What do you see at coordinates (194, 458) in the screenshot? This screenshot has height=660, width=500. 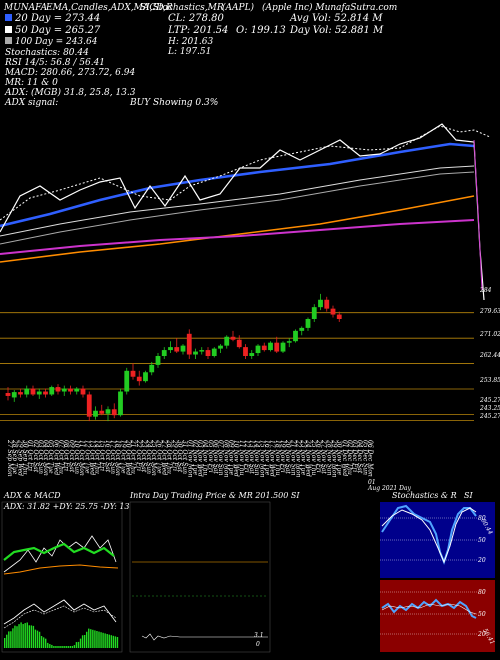 I see `x-axis-label: 02 Nov Tue` at bounding box center [194, 458].